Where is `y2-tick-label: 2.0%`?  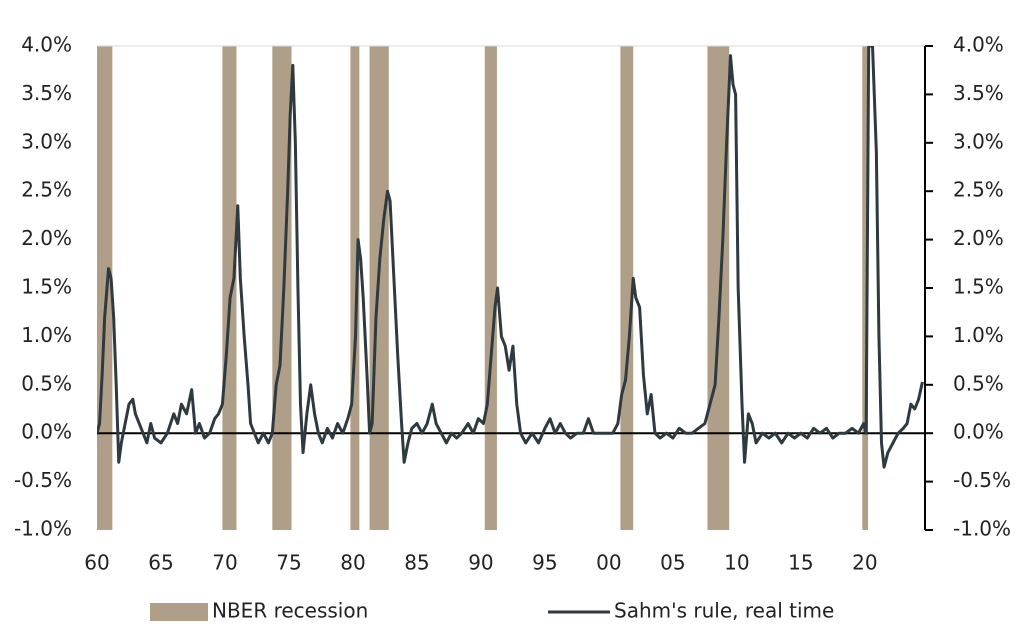 y2-tick-label: 2.0% is located at coordinates (978, 238).